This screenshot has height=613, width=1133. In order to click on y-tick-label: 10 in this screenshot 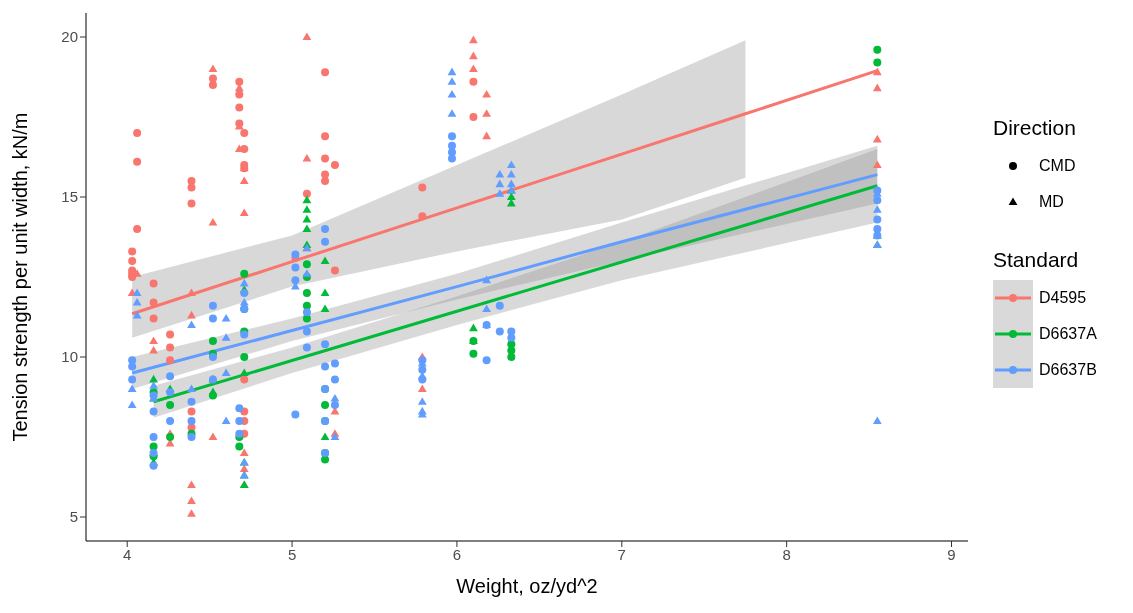, I will do `click(69, 357)`.